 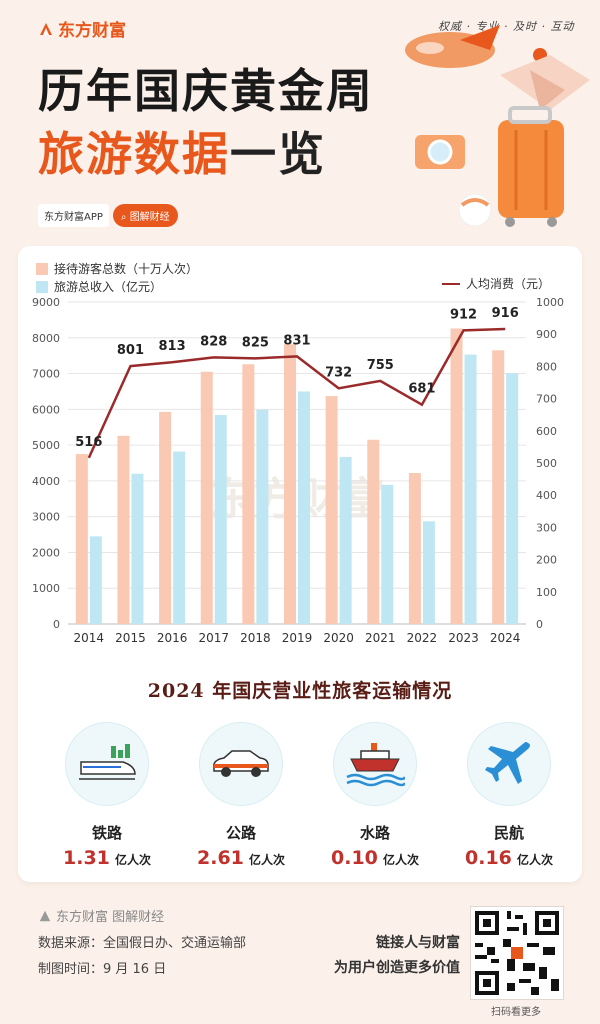 I want to click on y-right-tick-label: 600, so click(x=546, y=431).